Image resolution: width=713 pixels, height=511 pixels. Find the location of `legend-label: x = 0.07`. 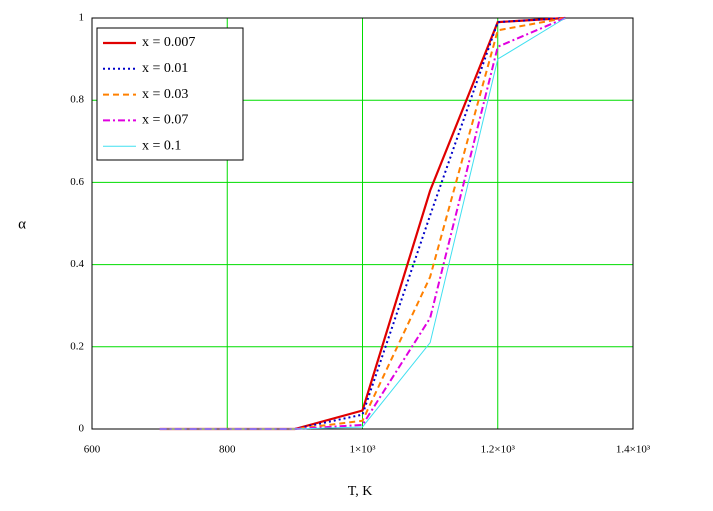

legend-label: x = 0.07 is located at coordinates (165, 120).